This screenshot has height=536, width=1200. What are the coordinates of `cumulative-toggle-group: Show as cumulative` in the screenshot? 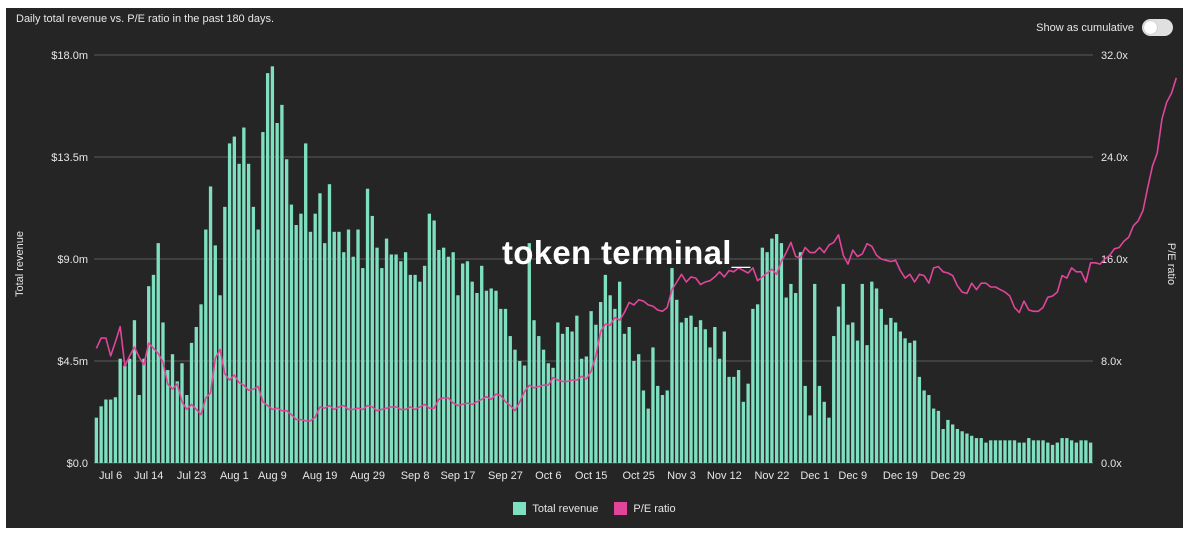 It's located at (1104, 27).